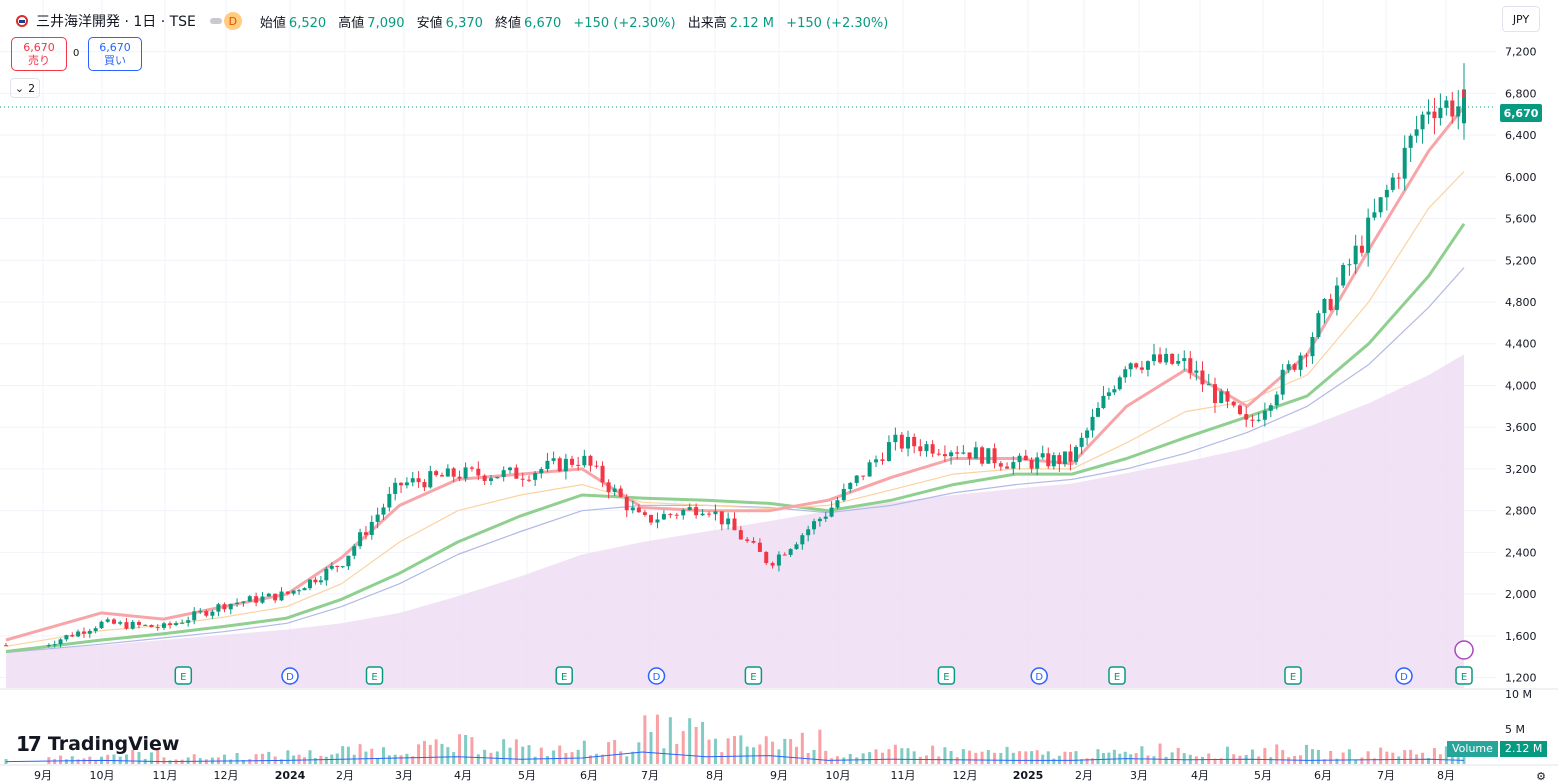  Describe the element at coordinates (225, 21) in the screenshot. I see `data-source-toggle: D` at that location.